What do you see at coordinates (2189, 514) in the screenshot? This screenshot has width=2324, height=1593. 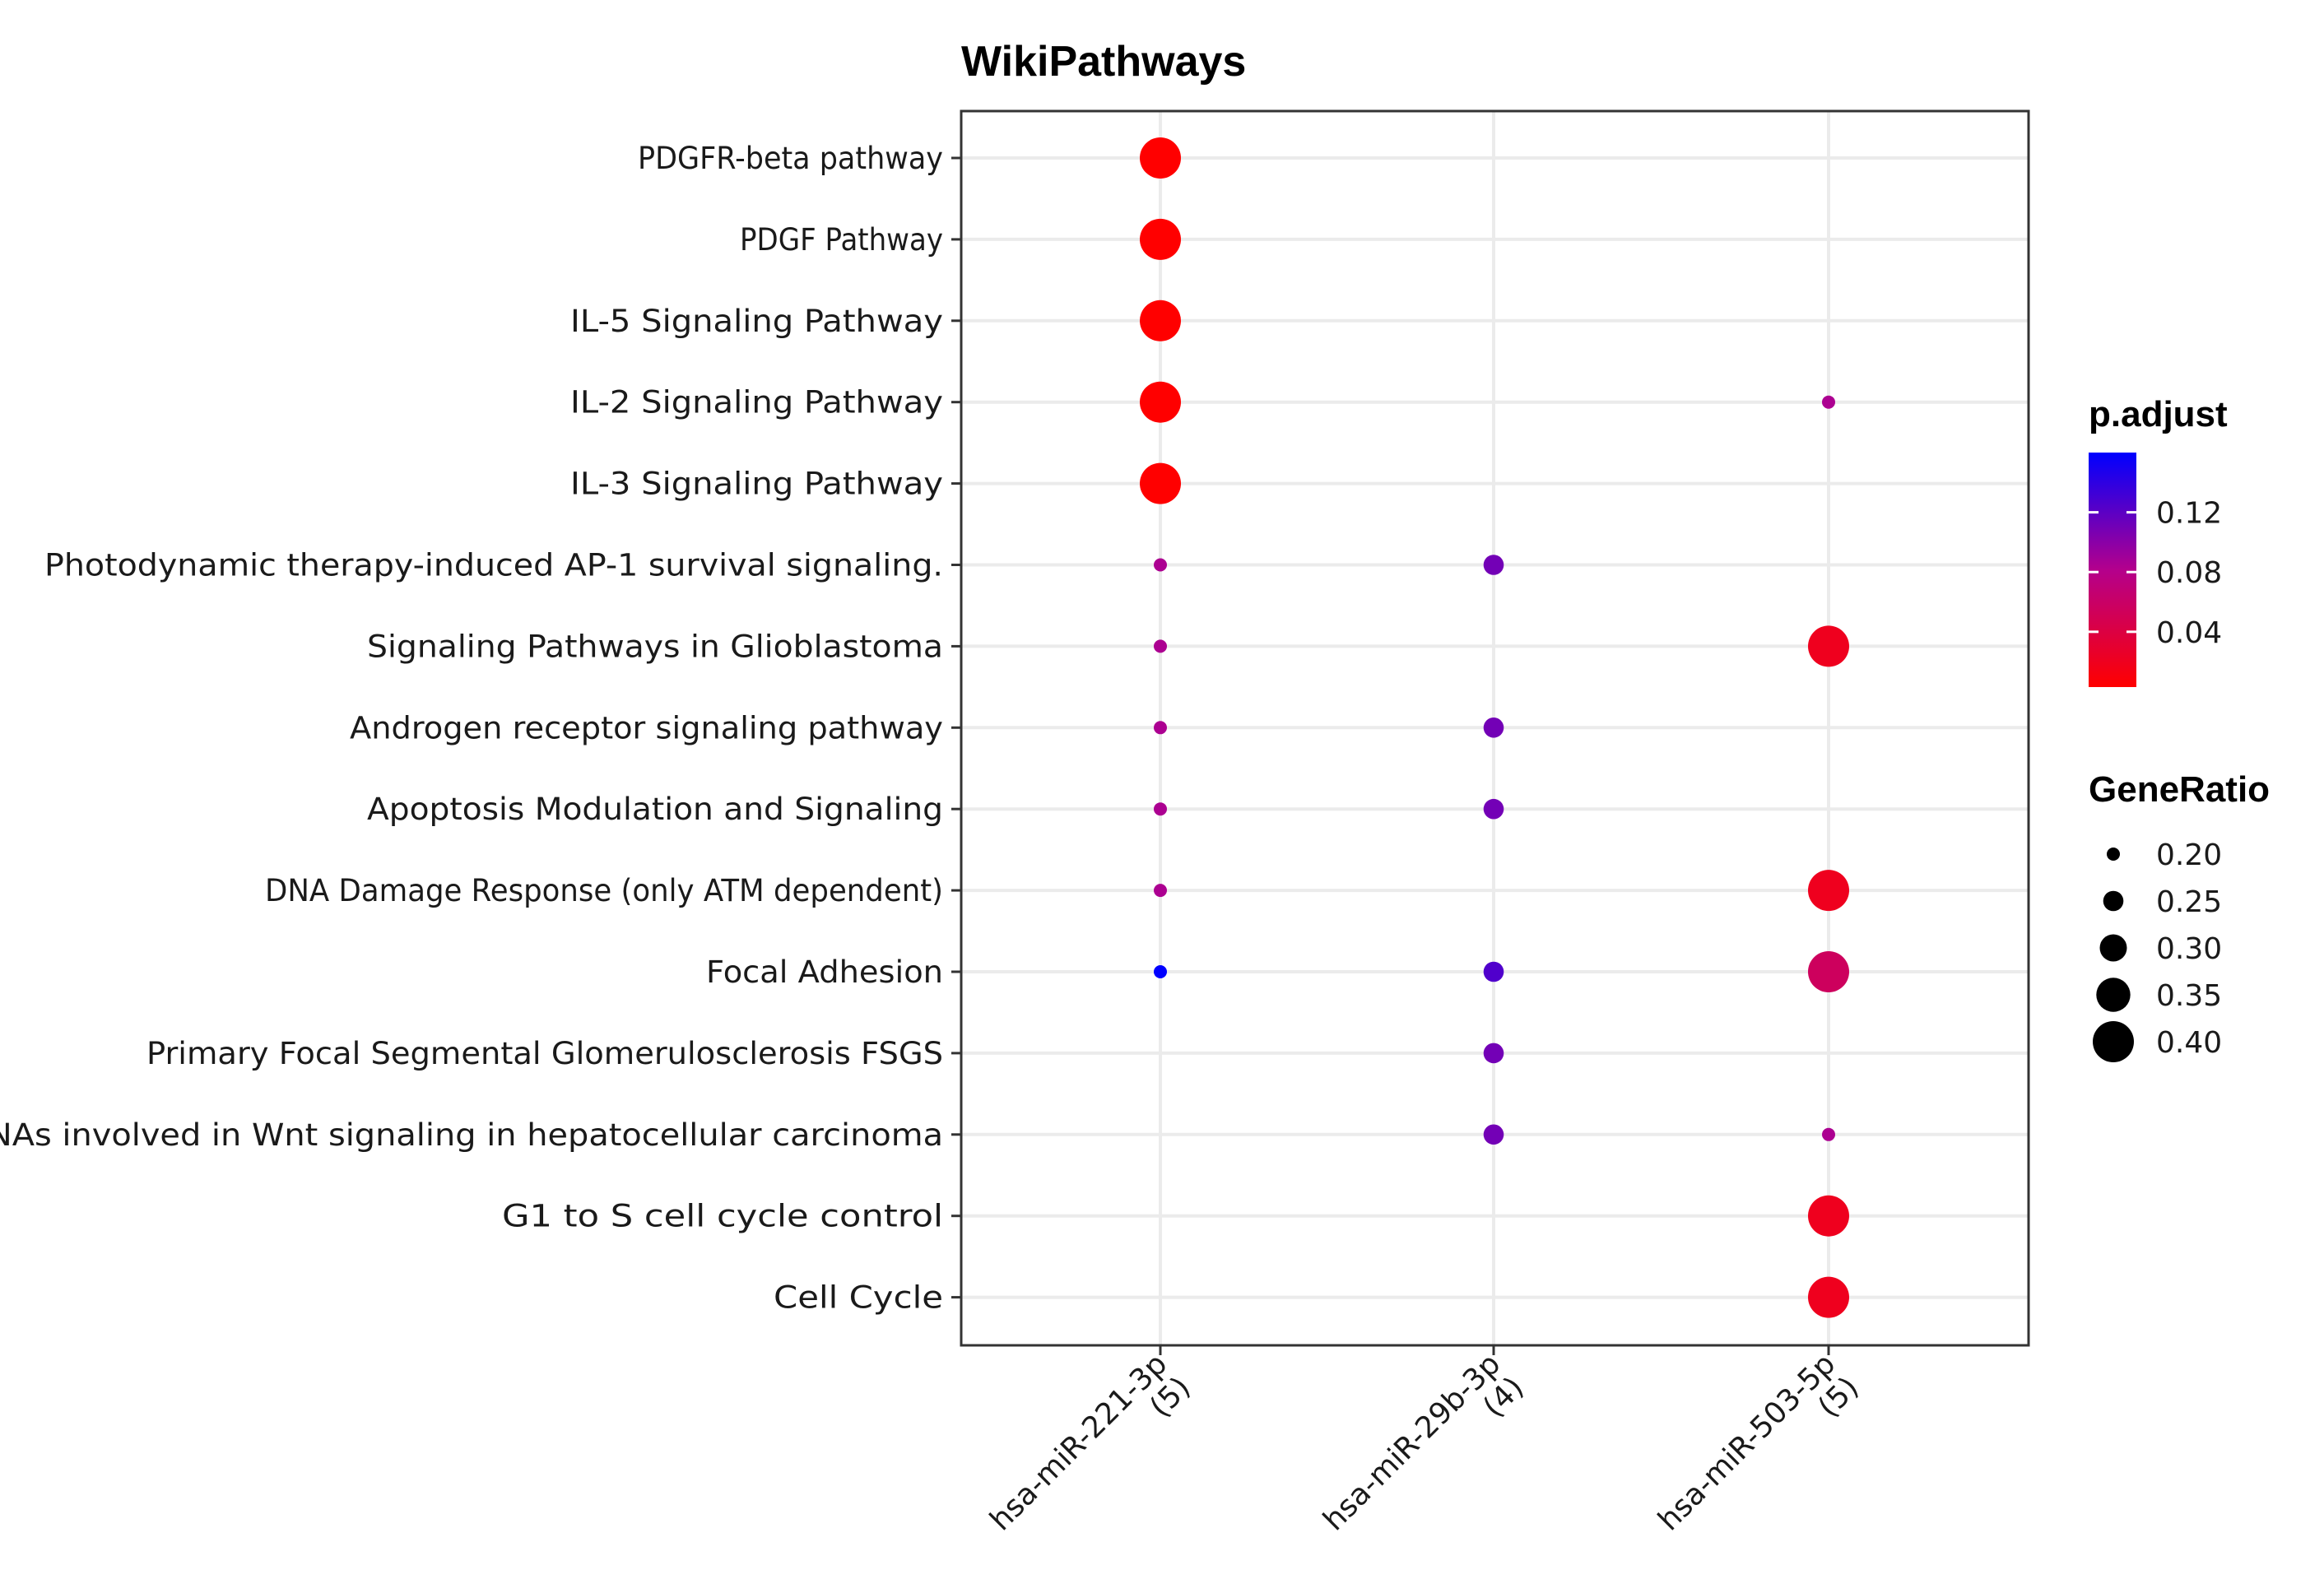 I see `colorbar-tick-label: 0.12` at bounding box center [2189, 514].